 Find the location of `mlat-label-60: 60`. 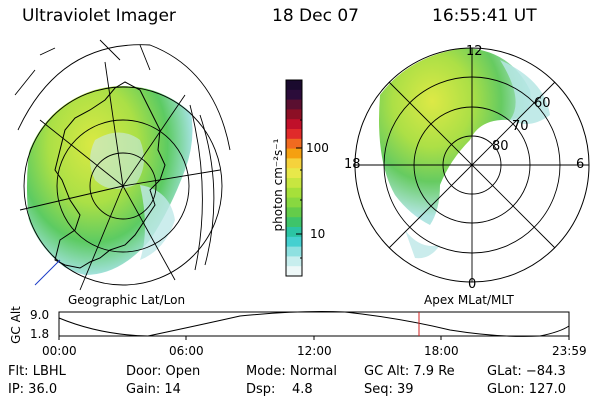

mlat-label-60: 60 is located at coordinates (542, 103).